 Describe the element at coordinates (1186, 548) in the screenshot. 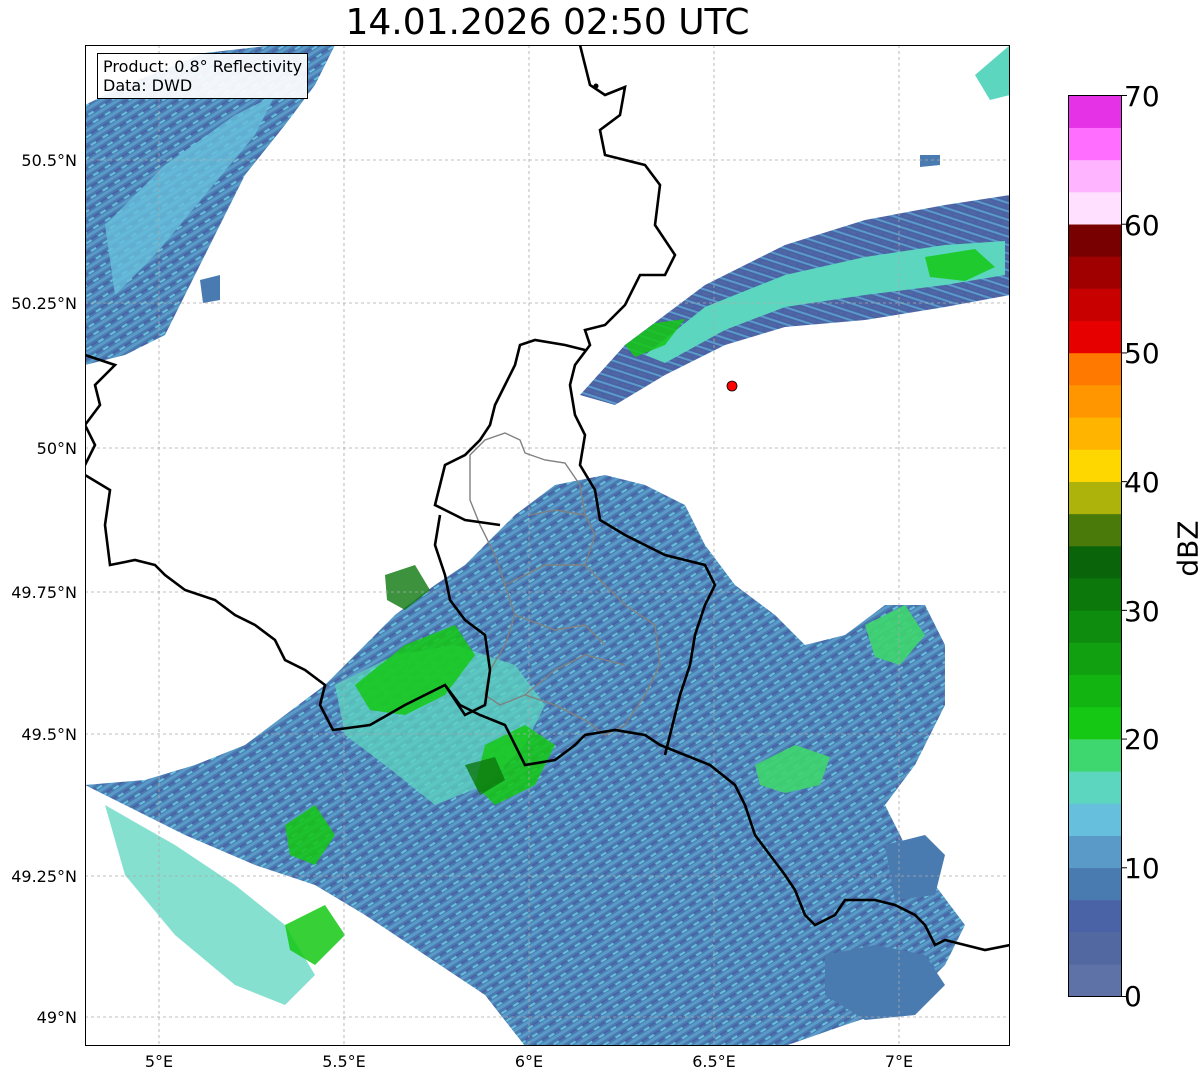

I see `colorbar-unit-label: dBZ` at that location.